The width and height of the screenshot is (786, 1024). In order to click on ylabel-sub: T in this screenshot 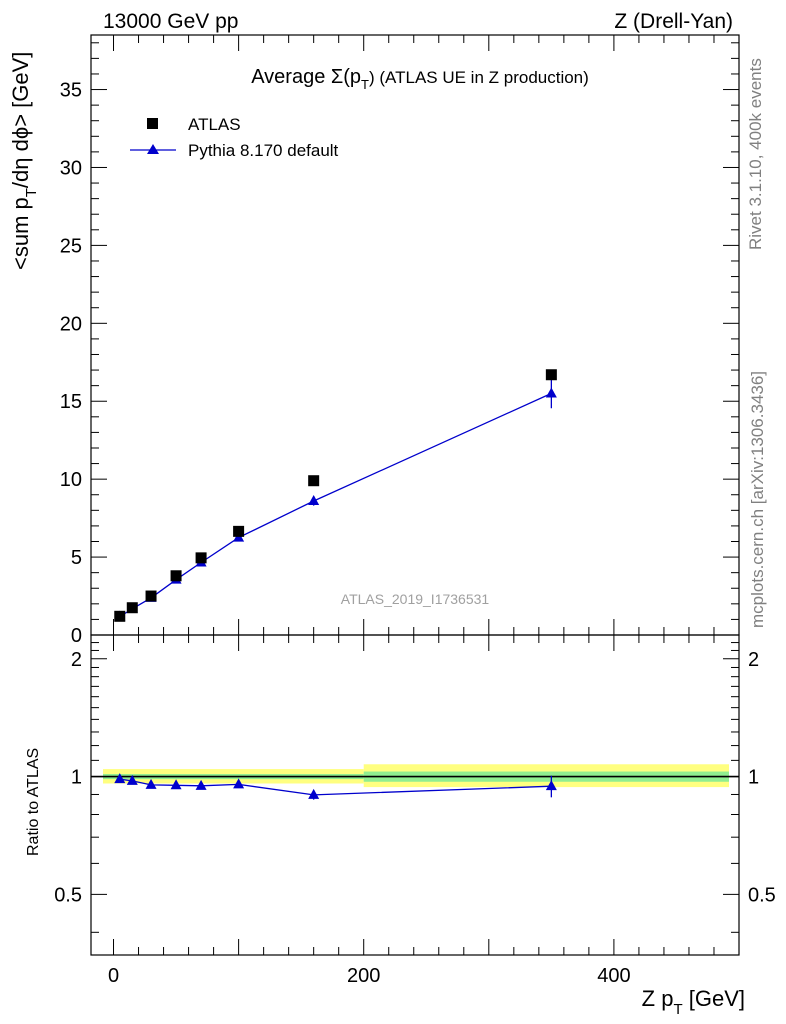, I will do `click(31, 192)`.